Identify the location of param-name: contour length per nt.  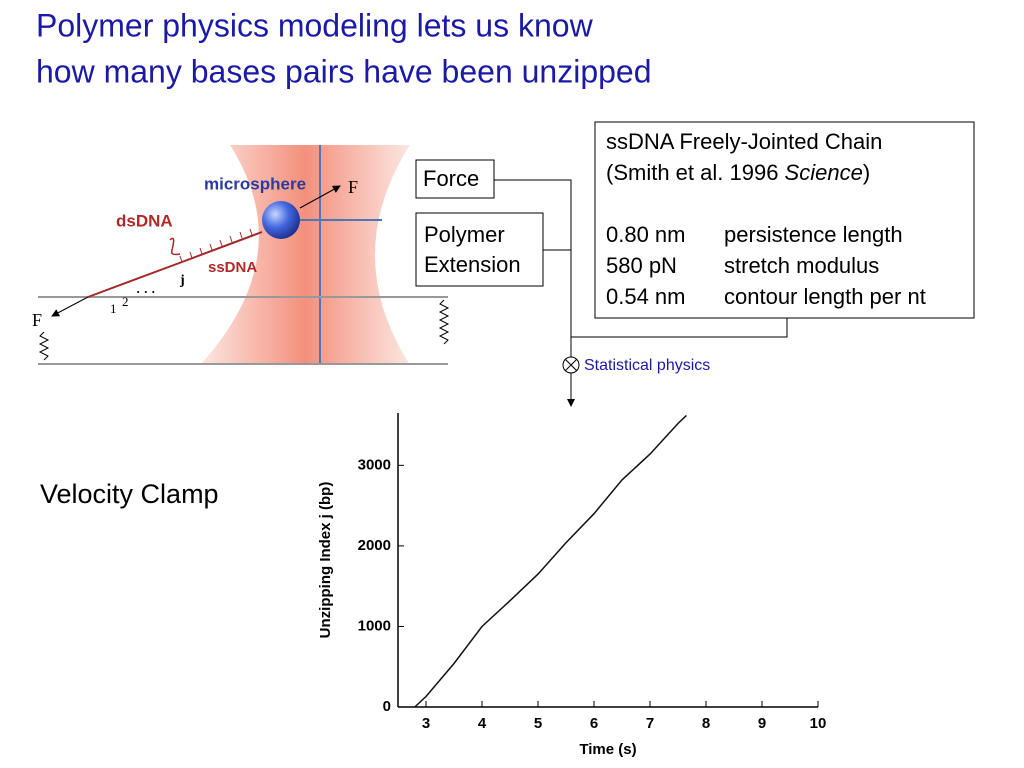
(825, 296).